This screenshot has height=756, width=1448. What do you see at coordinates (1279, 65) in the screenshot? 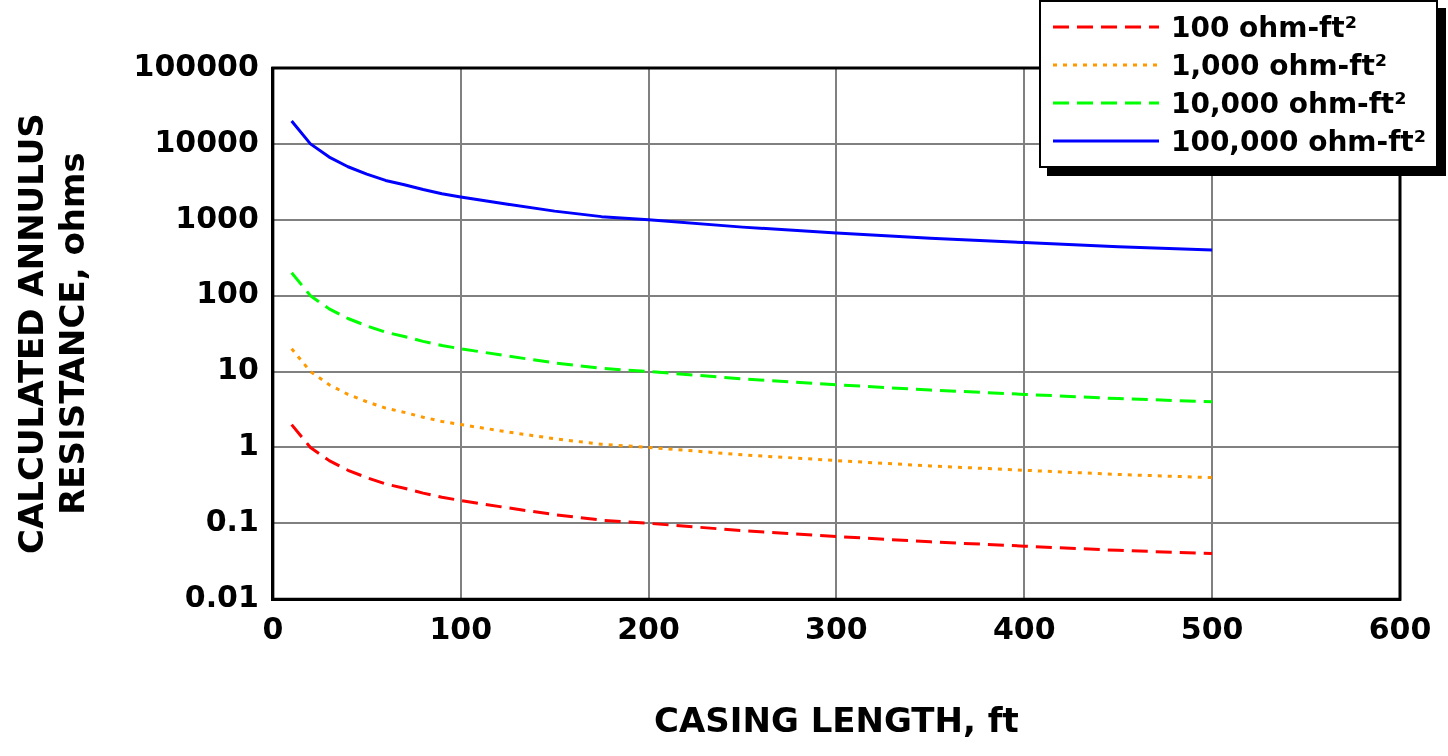
I see `legend-label: 1,000 ohm-ft²` at bounding box center [1279, 65].